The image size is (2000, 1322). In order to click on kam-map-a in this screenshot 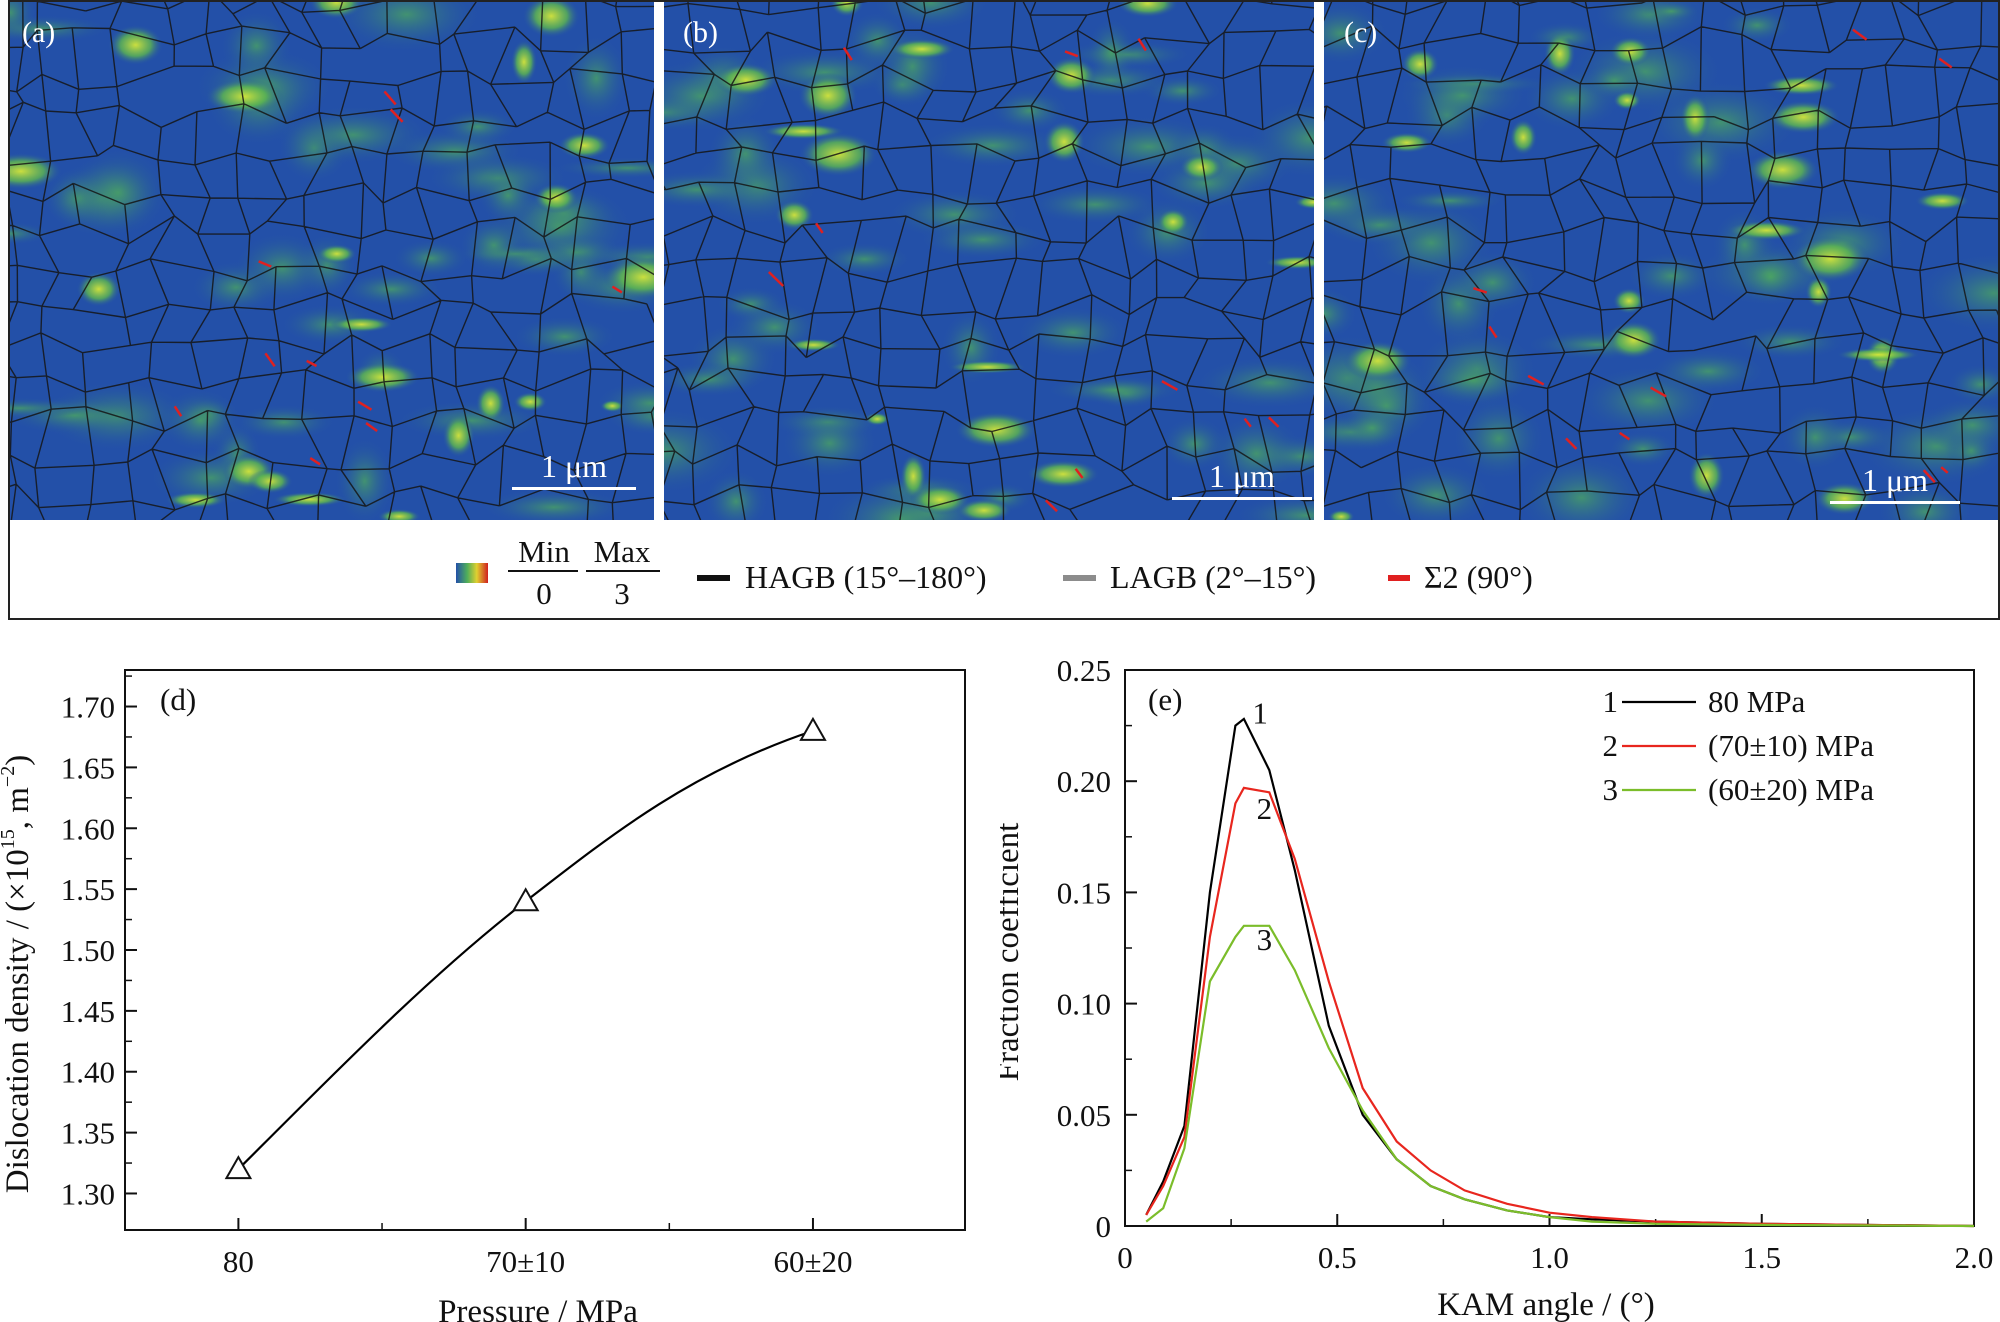, I will do `click(332, 261)`.